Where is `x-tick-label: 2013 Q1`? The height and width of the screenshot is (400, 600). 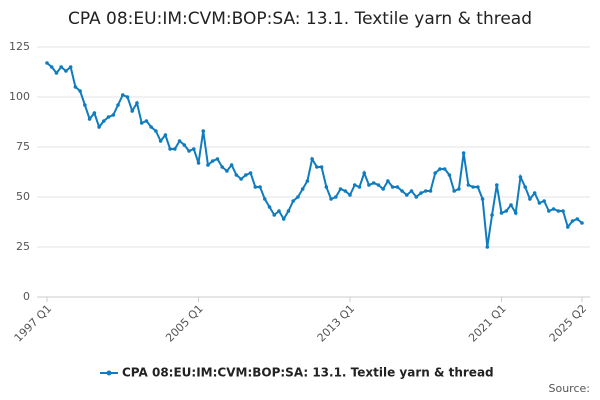 x-tick-label: 2013 Q1 is located at coordinates (336, 323).